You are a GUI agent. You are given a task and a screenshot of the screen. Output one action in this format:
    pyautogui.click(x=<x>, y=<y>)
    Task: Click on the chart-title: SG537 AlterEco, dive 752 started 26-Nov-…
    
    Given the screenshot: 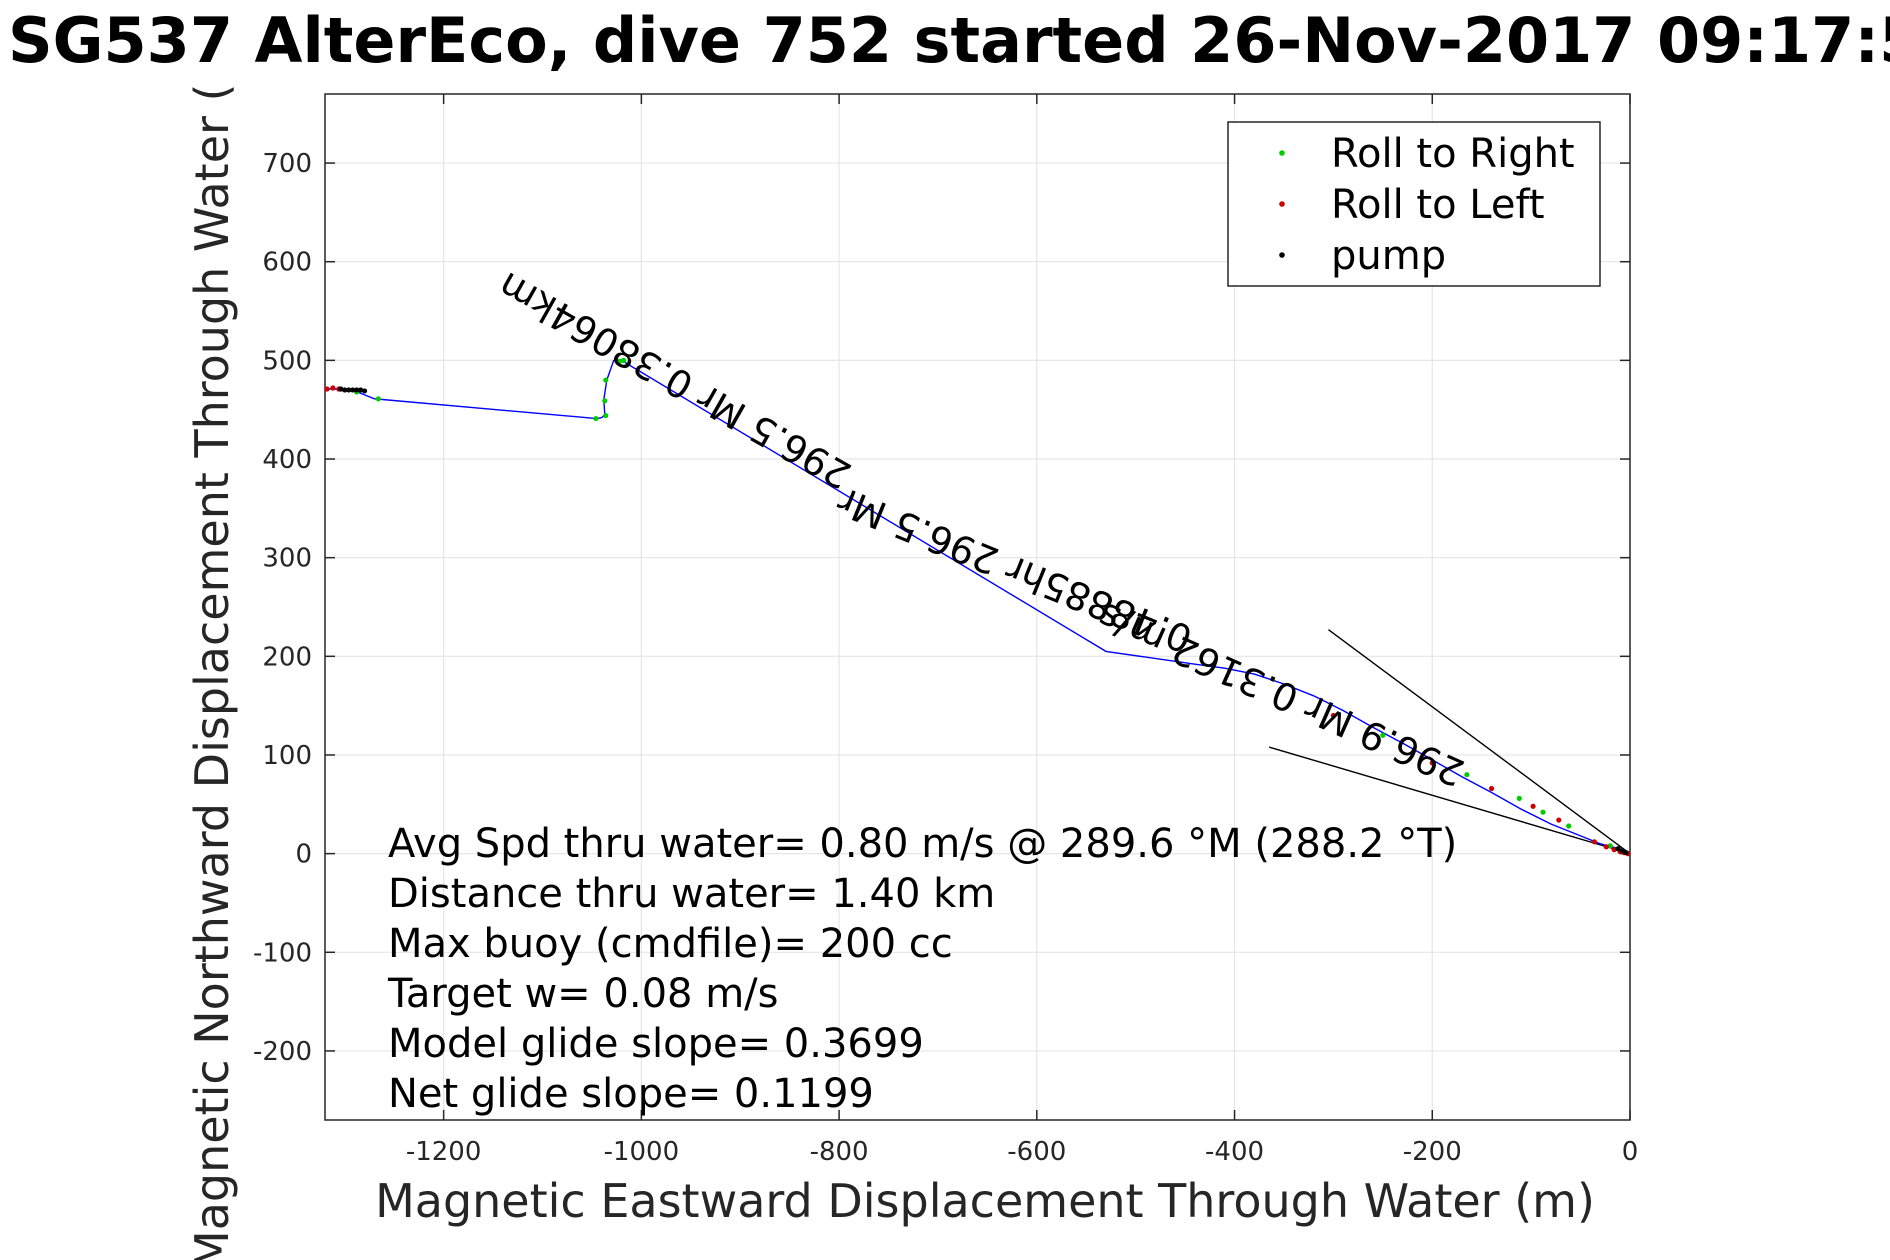 What is the action you would take?
    pyautogui.click(x=949, y=40)
    